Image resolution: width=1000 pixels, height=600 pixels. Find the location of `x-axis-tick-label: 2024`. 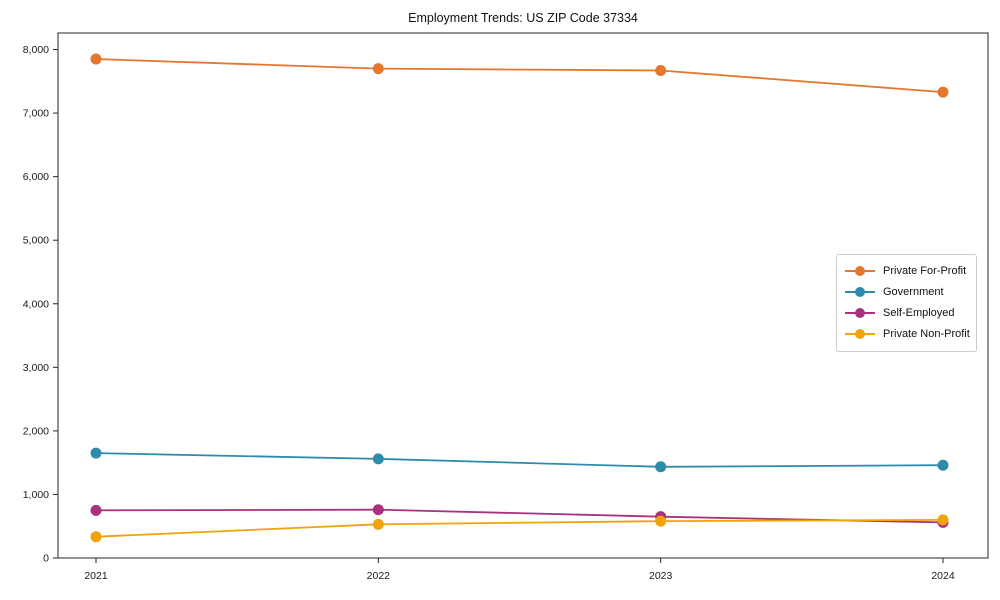

x-axis-tick-label: 2024 is located at coordinates (943, 576).